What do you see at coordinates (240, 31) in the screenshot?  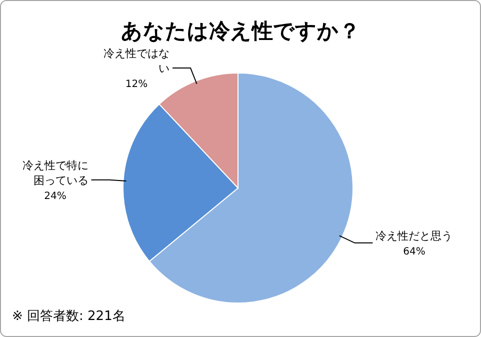 I see `chart-title: あなたは冷え性ですか？` at bounding box center [240, 31].